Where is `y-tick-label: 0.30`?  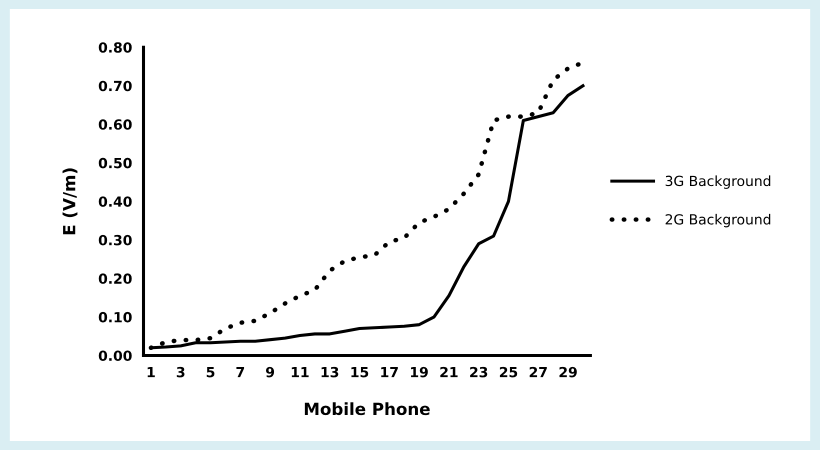 y-tick-label: 0.30 is located at coordinates (115, 240).